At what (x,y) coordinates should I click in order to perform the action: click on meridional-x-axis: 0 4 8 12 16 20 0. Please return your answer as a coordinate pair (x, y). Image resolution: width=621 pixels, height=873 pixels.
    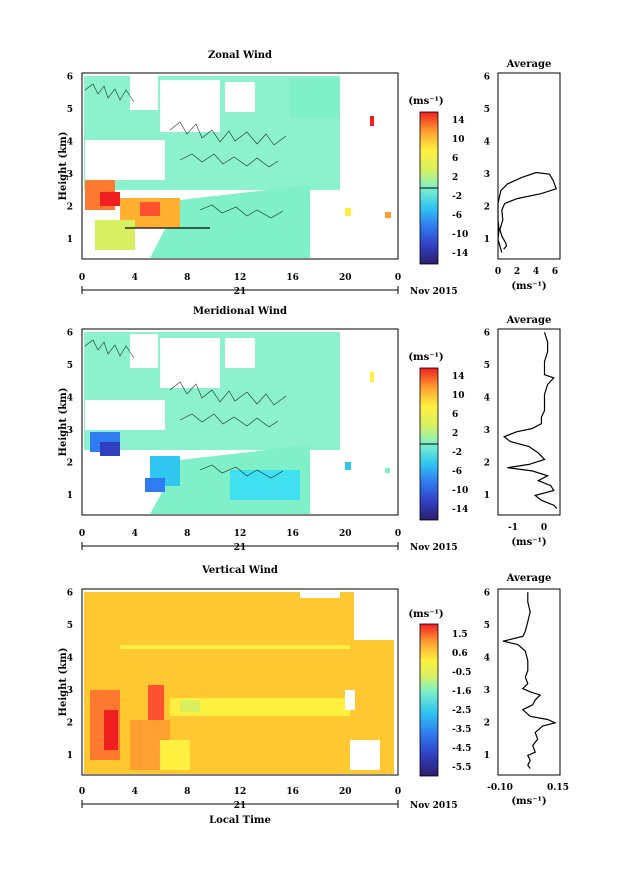
    Looking at the image, I should click on (240, 534).